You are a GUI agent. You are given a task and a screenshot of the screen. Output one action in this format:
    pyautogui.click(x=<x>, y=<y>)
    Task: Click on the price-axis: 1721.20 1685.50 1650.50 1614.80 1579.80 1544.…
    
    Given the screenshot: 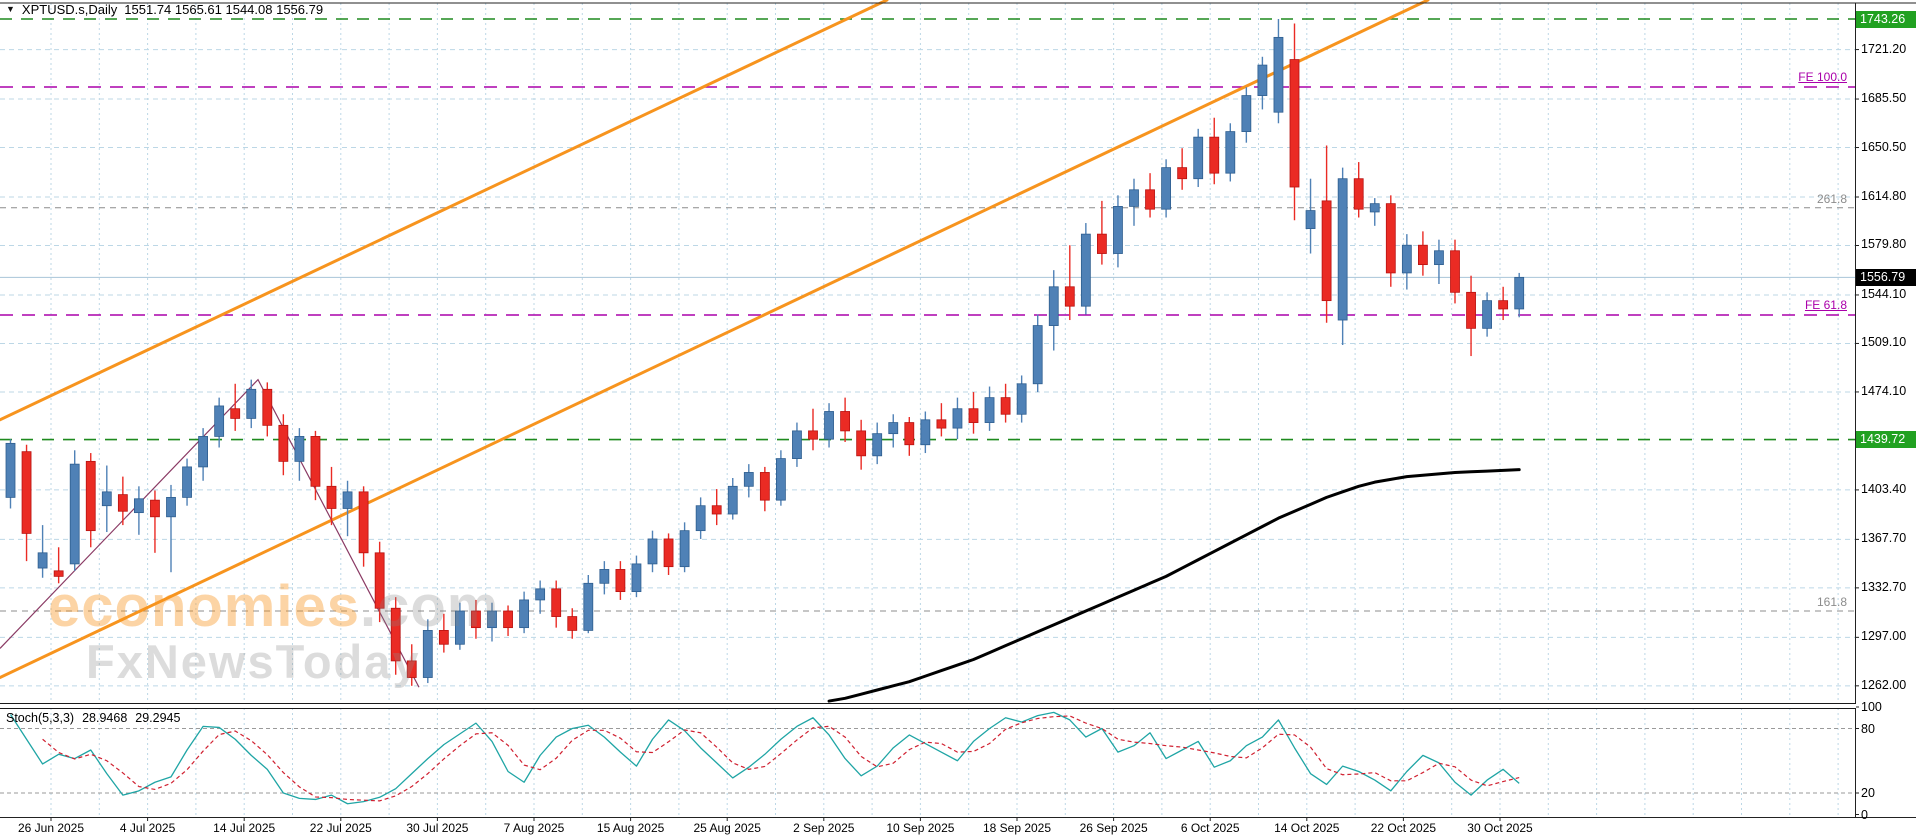 What is the action you would take?
    pyautogui.click(x=1886, y=411)
    